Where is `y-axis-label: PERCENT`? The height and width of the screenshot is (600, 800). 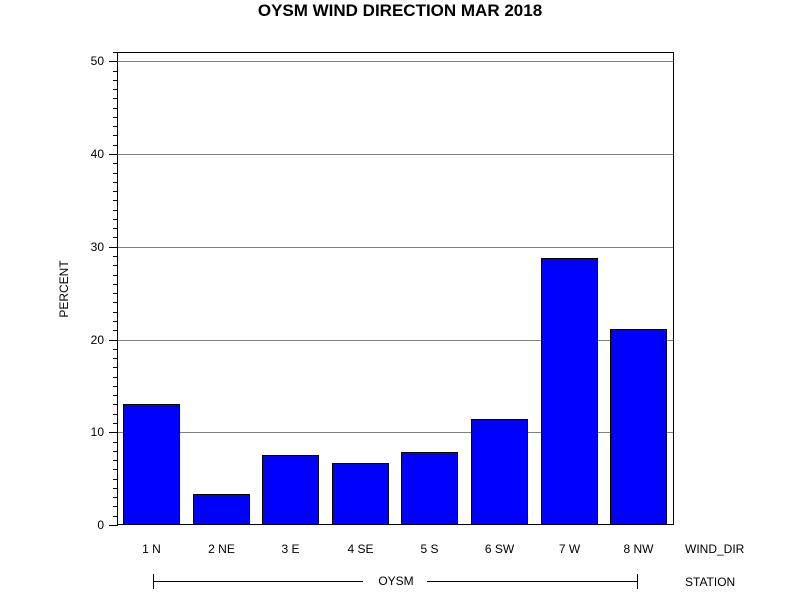 y-axis-label: PERCENT is located at coordinates (64, 289).